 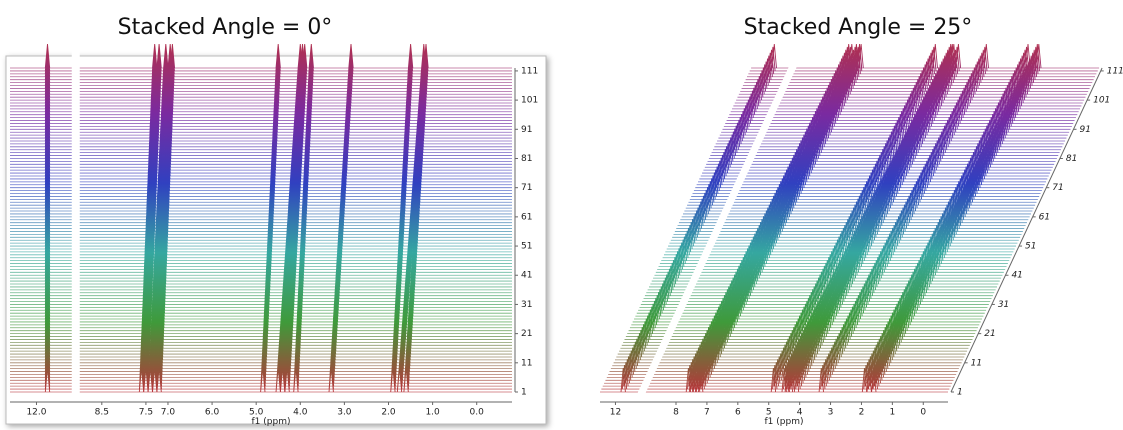 I want to click on x-tick-label: 6.0, so click(x=212, y=413).